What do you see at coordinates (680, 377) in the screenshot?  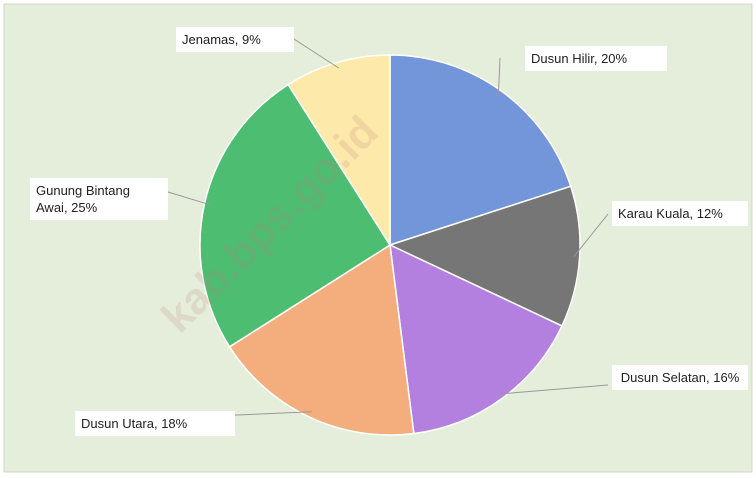 I see `data-label: Dusun Selatan, 16%` at bounding box center [680, 377].